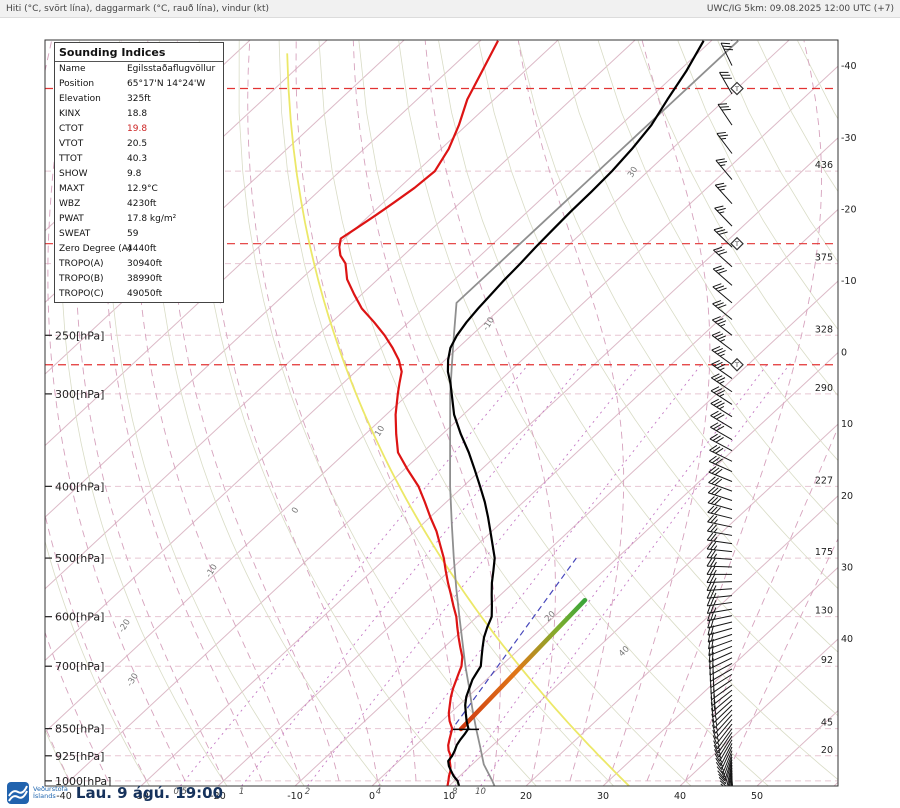 The width and height of the screenshot is (900, 808). I want to click on index-row-name: Name Egilsstaðaflugvöllur, so click(137, 69).